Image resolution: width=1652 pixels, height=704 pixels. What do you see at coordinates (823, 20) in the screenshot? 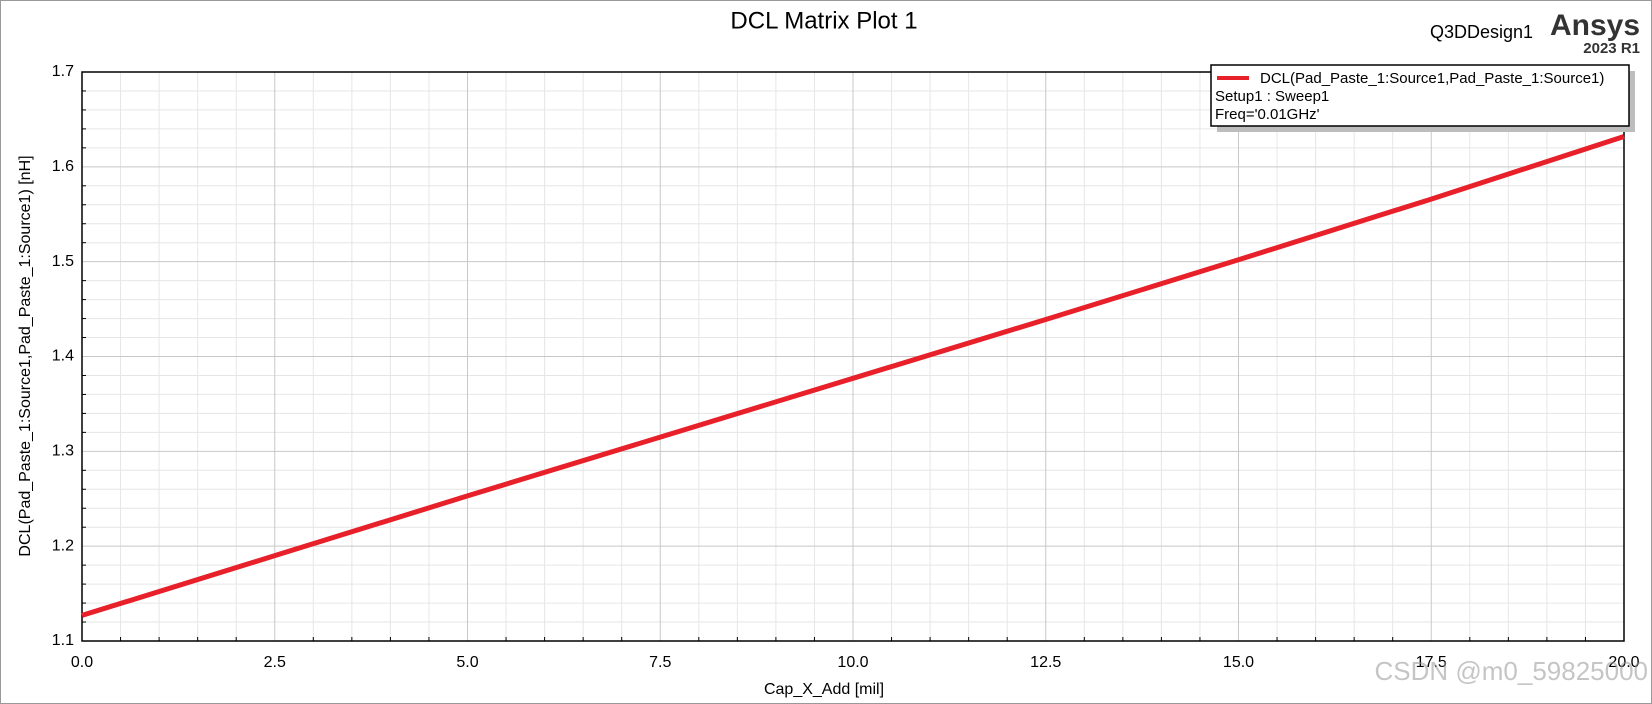
I see `chart-title: DCL Matrix Plot 1` at bounding box center [823, 20].